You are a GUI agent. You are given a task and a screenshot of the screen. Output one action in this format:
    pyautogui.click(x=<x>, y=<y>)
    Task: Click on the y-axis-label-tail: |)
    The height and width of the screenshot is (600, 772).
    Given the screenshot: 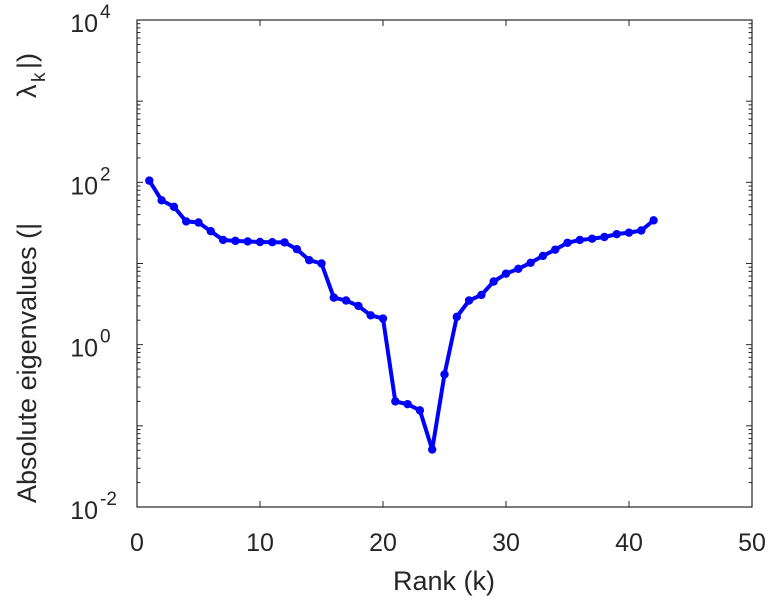 What is the action you would take?
    pyautogui.click(x=27, y=61)
    